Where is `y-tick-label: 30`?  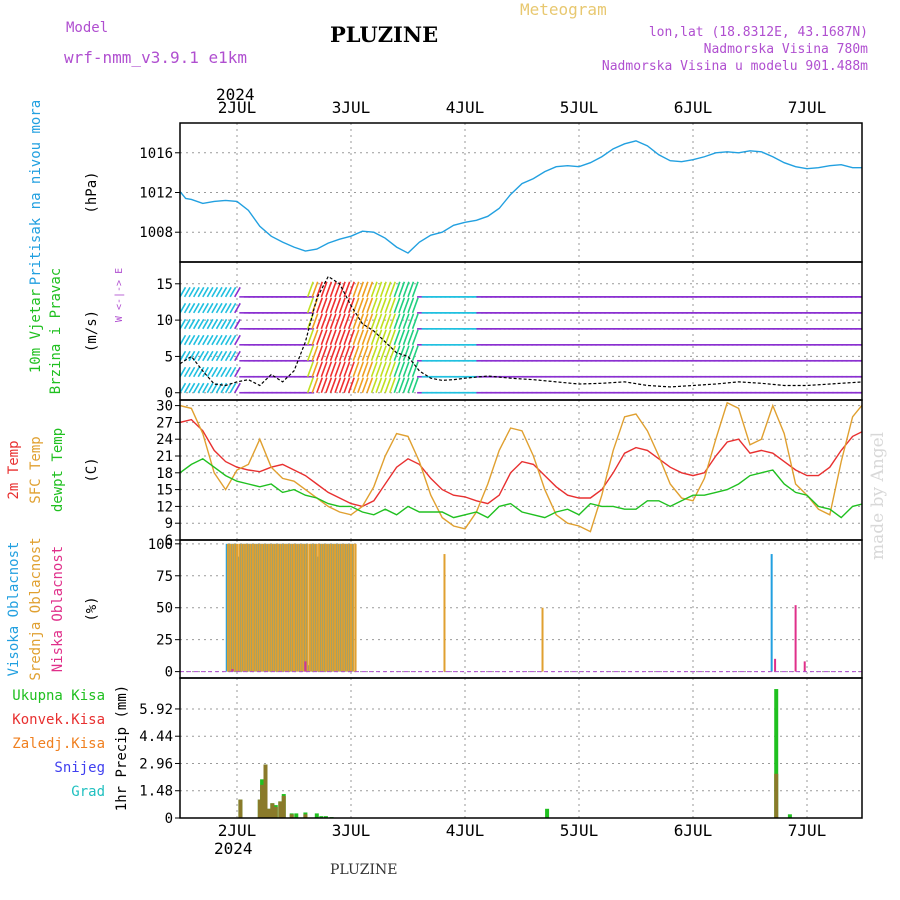
y-tick-label: 30 is located at coordinates (164, 407).